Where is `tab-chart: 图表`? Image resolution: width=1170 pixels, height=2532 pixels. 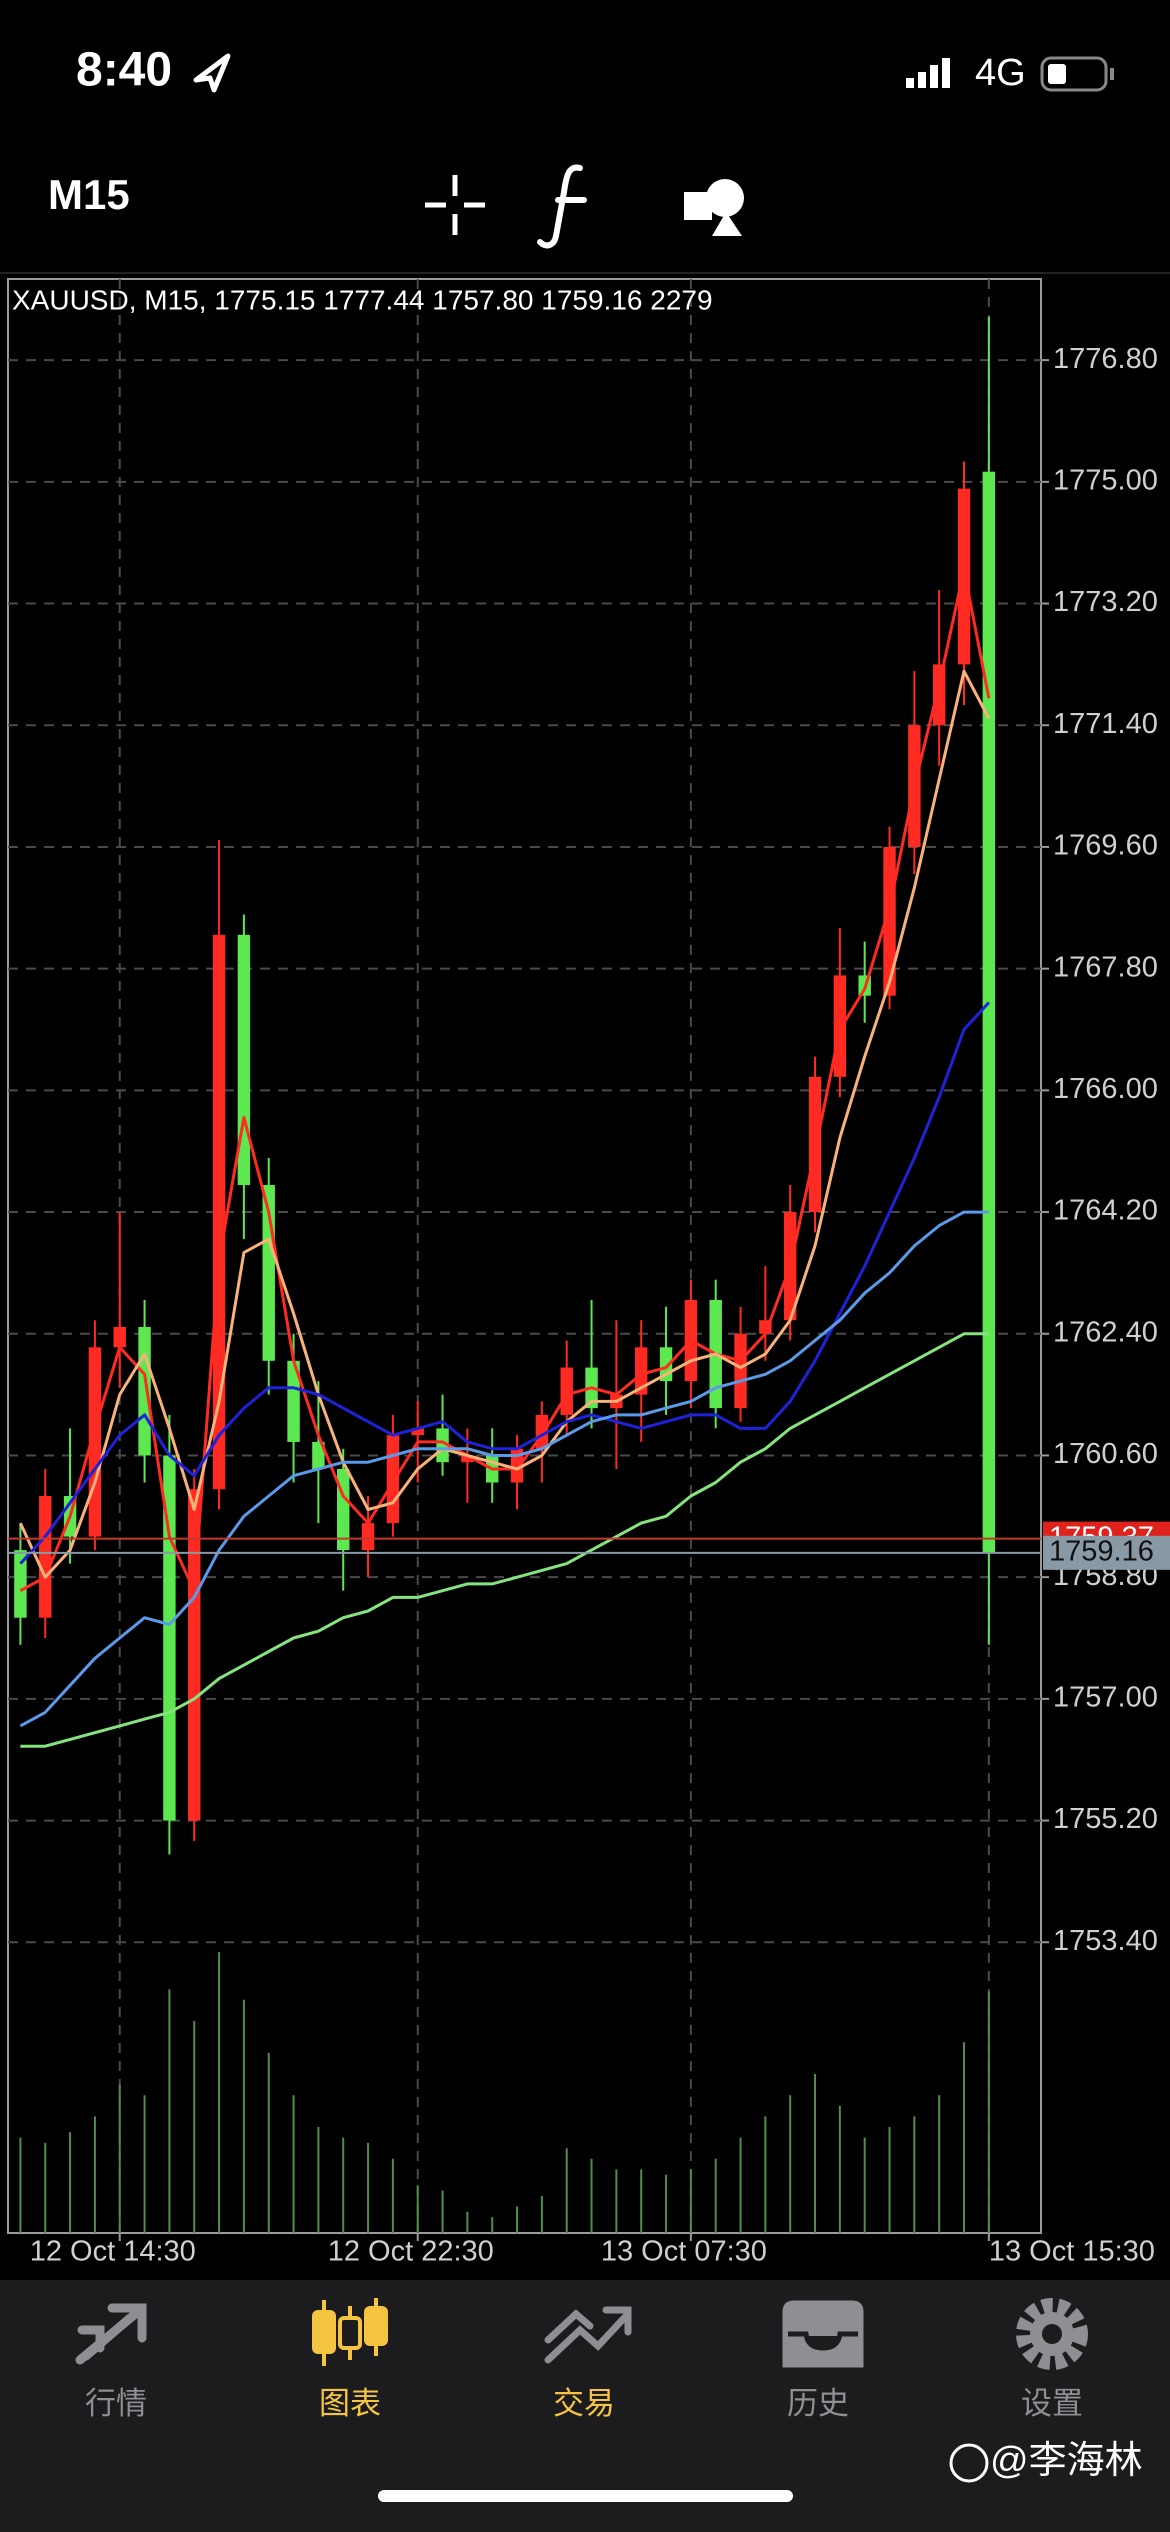 tab-chart: 图表 is located at coordinates (350, 2359).